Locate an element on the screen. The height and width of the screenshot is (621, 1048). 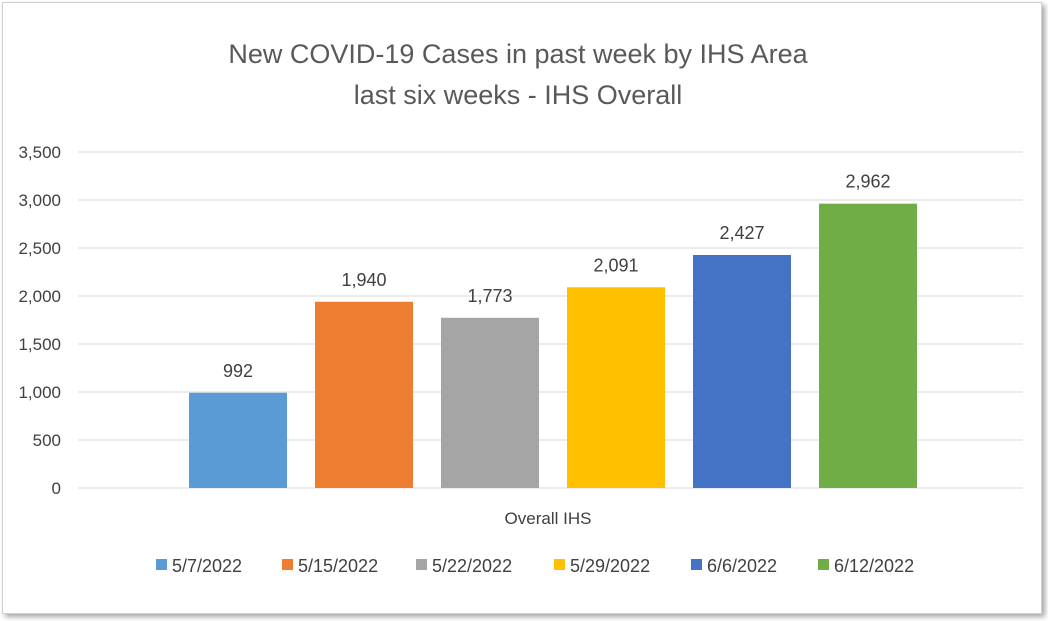
bar-6-6-2022 is located at coordinates (742, 371).